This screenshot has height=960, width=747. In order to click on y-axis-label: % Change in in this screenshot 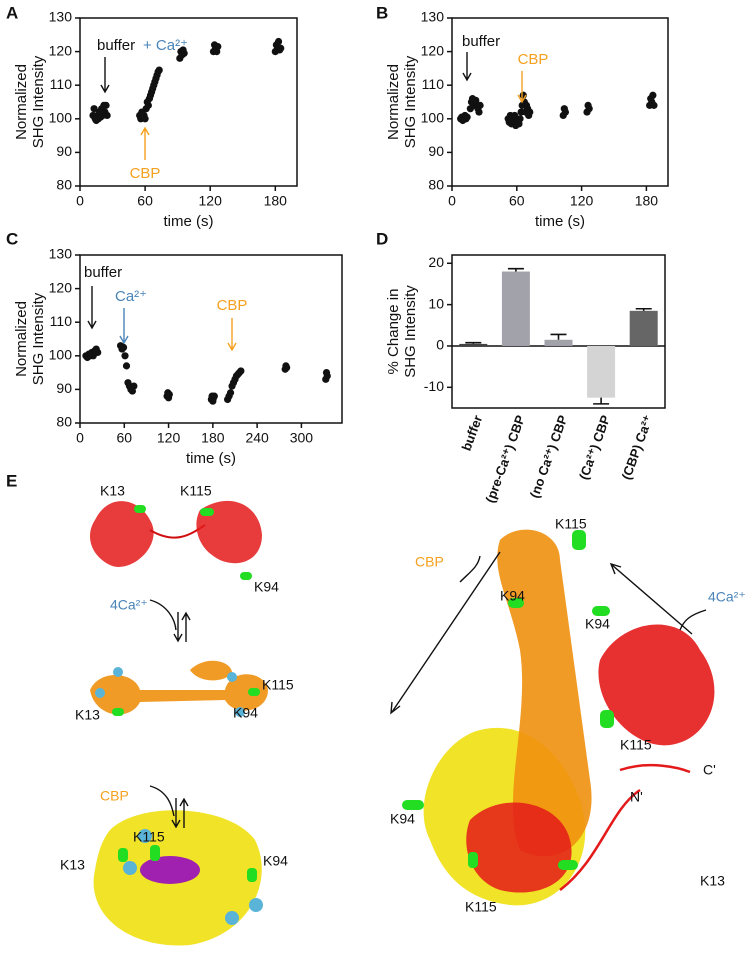, I will do `click(393, 332)`.